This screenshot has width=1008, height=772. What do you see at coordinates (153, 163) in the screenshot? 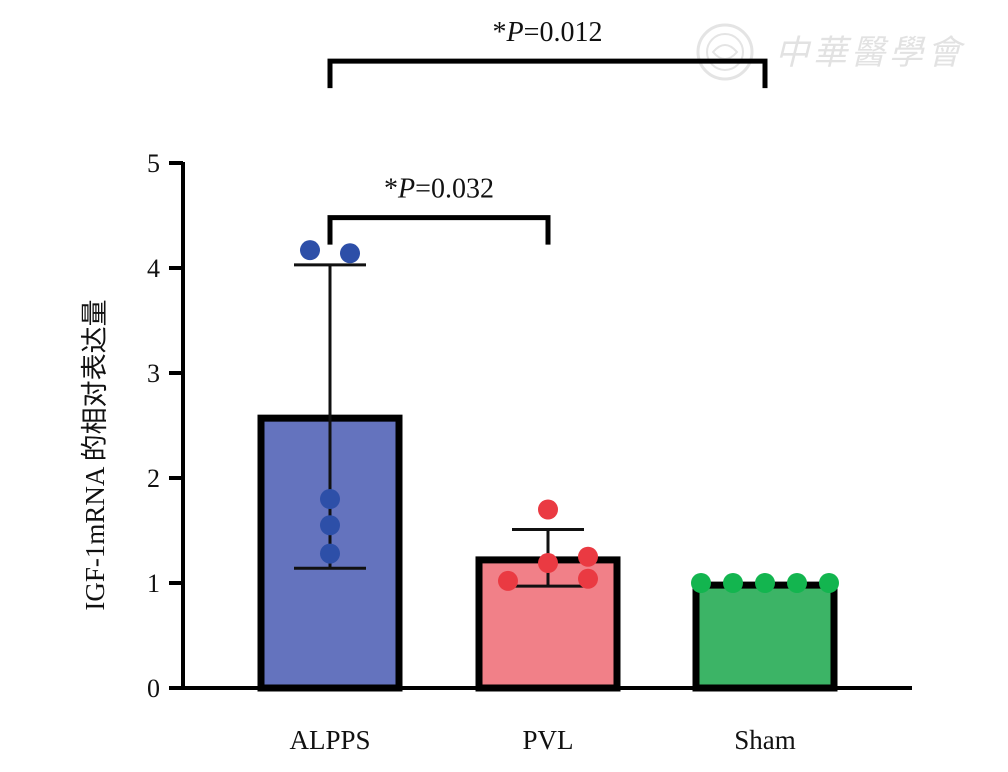
I see `y-tick-label-5: 5` at bounding box center [153, 163].